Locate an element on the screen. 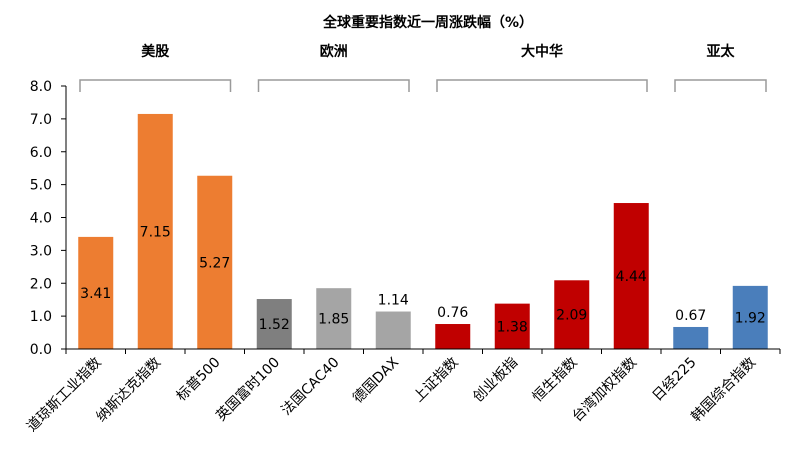  data-label: 1.85 is located at coordinates (333, 320).